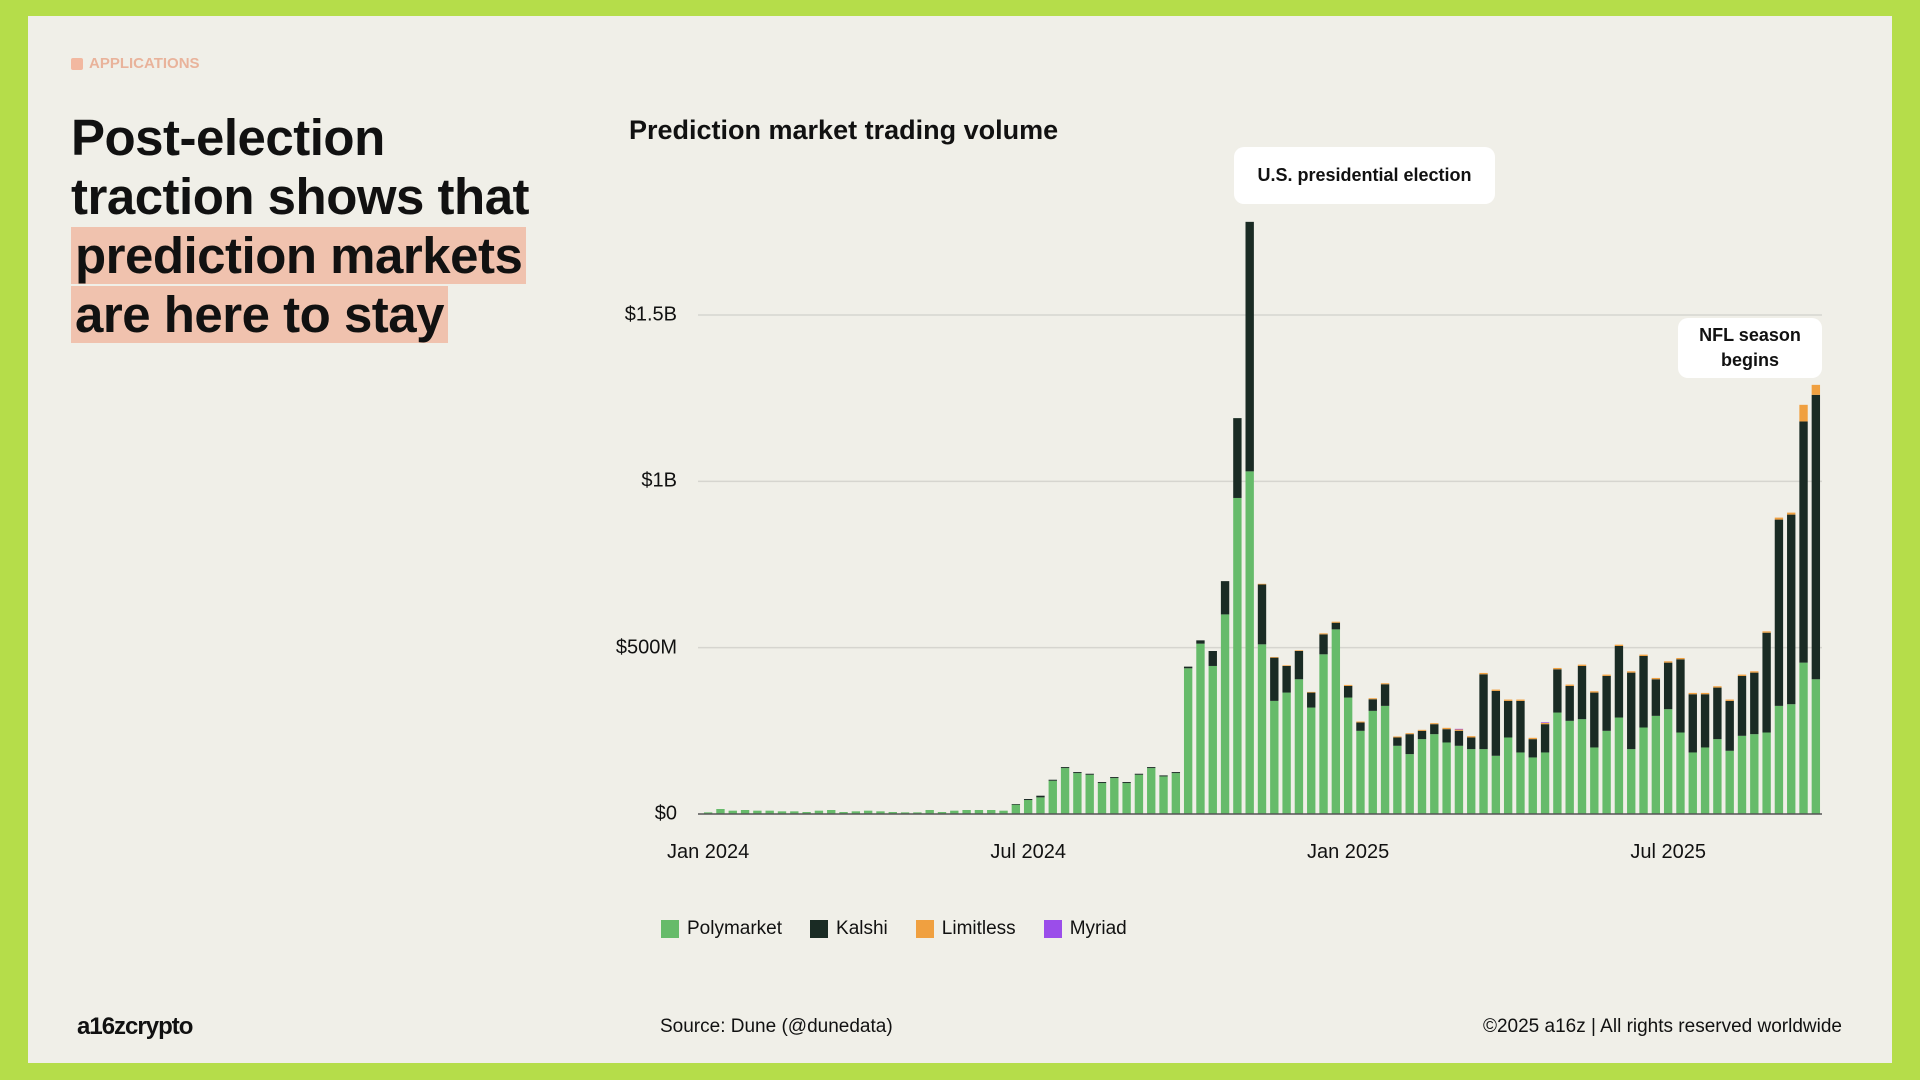  Describe the element at coordinates (1750, 348) in the screenshot. I see `annotation-nfl: NFL season begins` at that location.